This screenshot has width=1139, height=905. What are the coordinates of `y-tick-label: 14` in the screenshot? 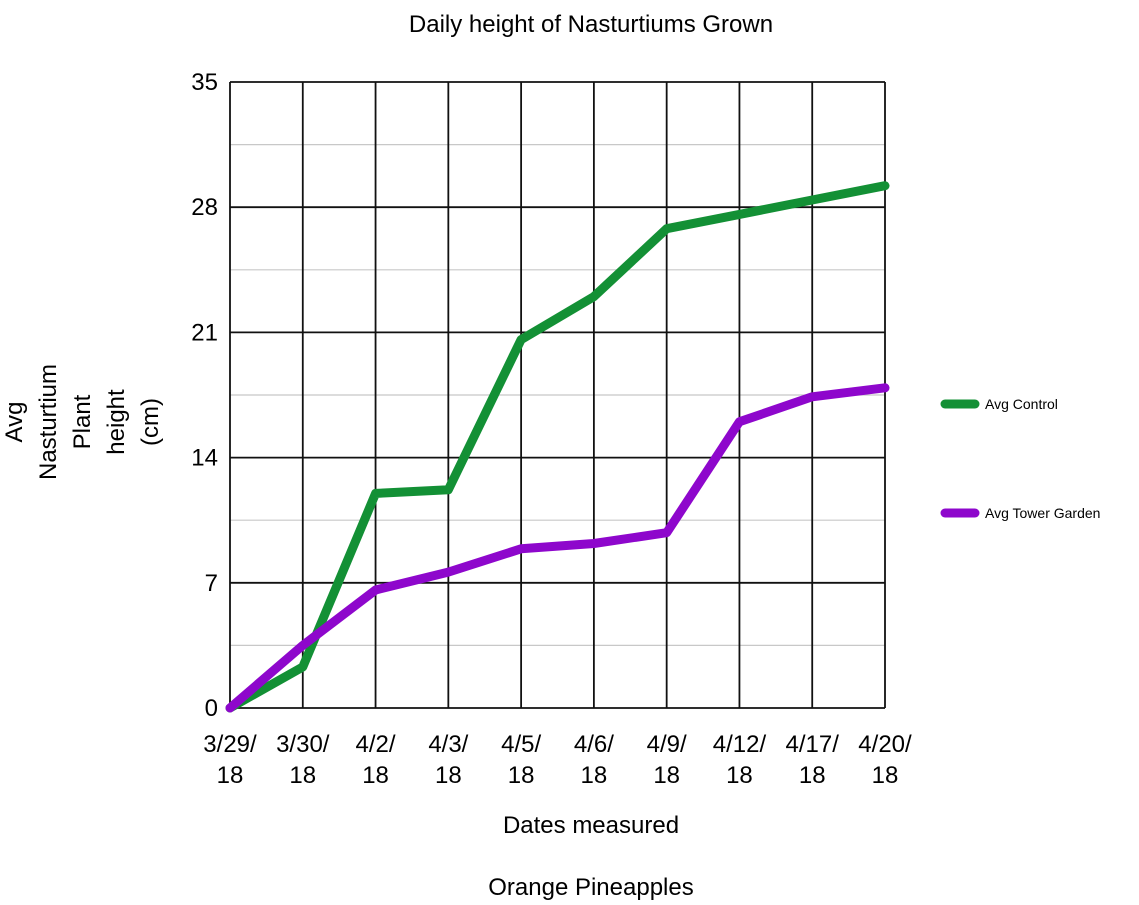 It's located at (204, 458).